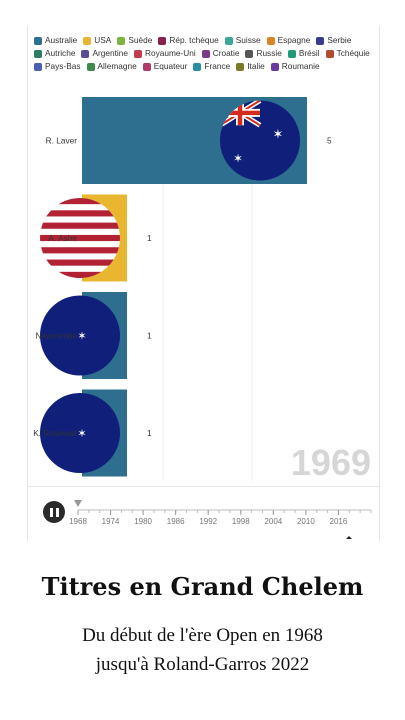 The width and height of the screenshot is (405, 720). What do you see at coordinates (62, 141) in the screenshot?
I see `bar-category-label: R. Laver` at bounding box center [62, 141].